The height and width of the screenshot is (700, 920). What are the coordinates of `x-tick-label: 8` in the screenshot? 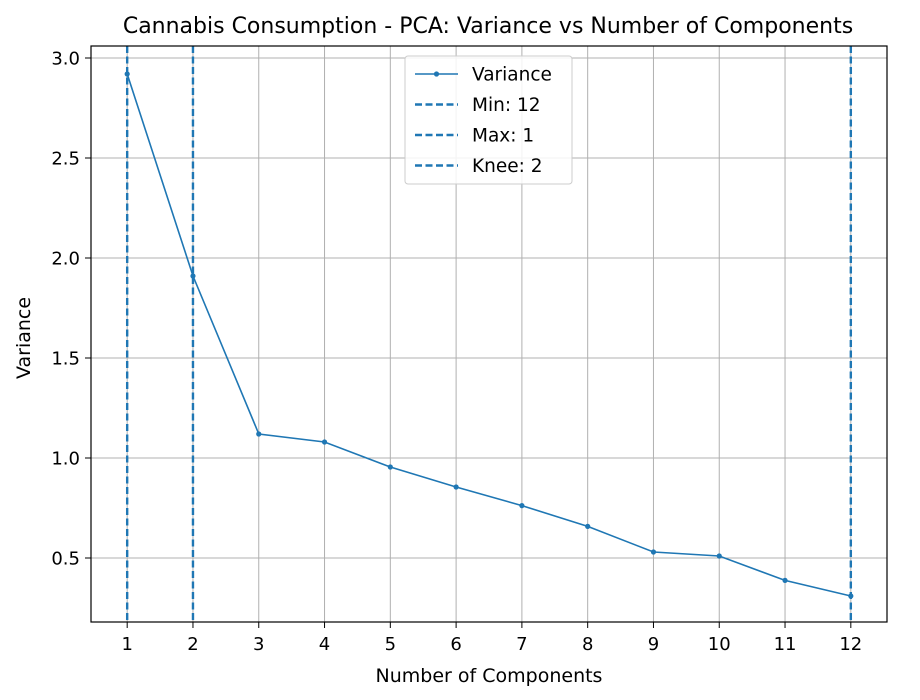 It's located at (587, 644).